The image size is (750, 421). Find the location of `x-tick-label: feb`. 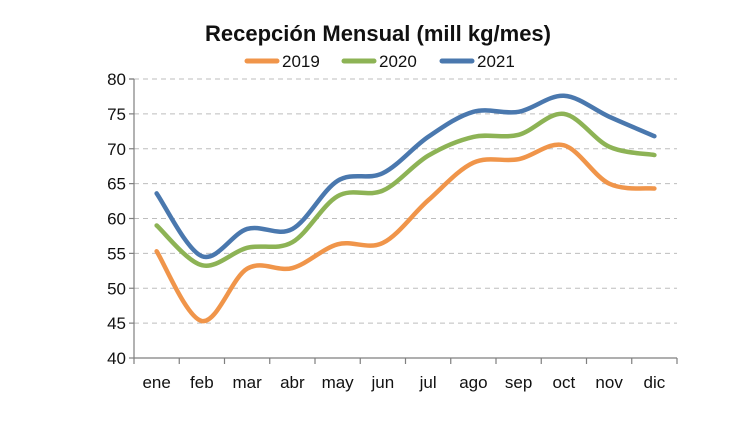

x-tick-label: feb is located at coordinates (202, 382).